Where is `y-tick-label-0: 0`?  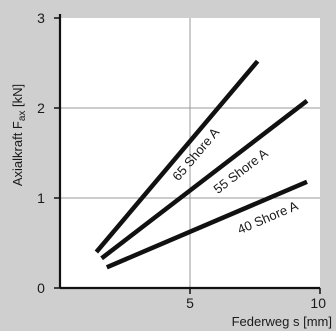 y-tick-label-0: 0 is located at coordinates (41, 288).